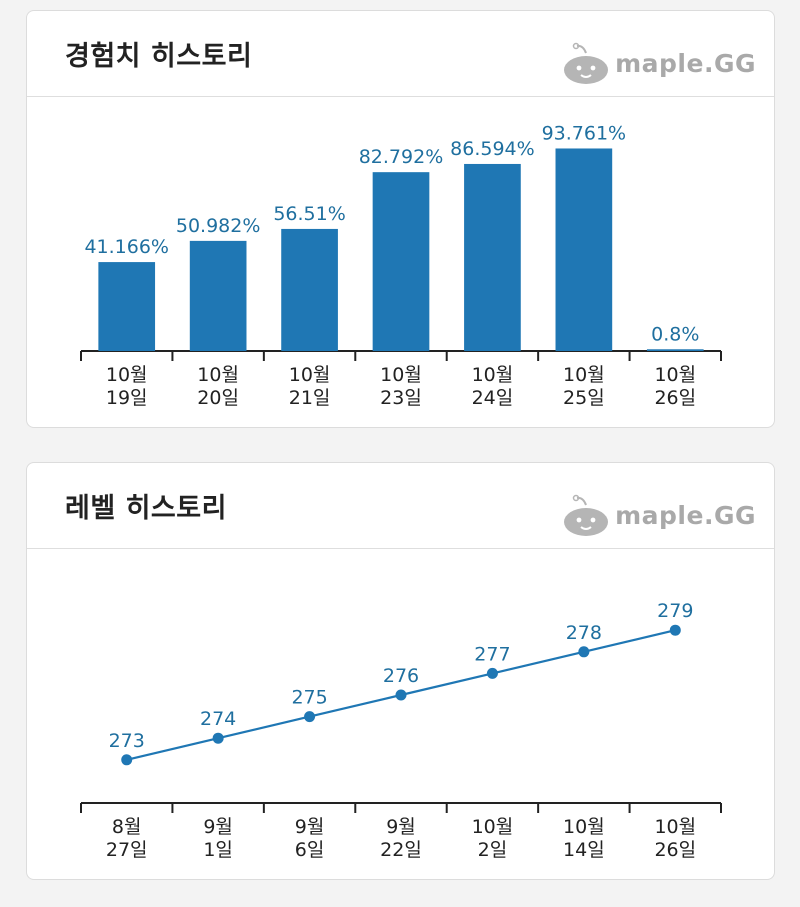 Image resolution: width=800 pixels, height=907 pixels. I want to click on x-tick-label: 8월 27일, so click(127, 838).